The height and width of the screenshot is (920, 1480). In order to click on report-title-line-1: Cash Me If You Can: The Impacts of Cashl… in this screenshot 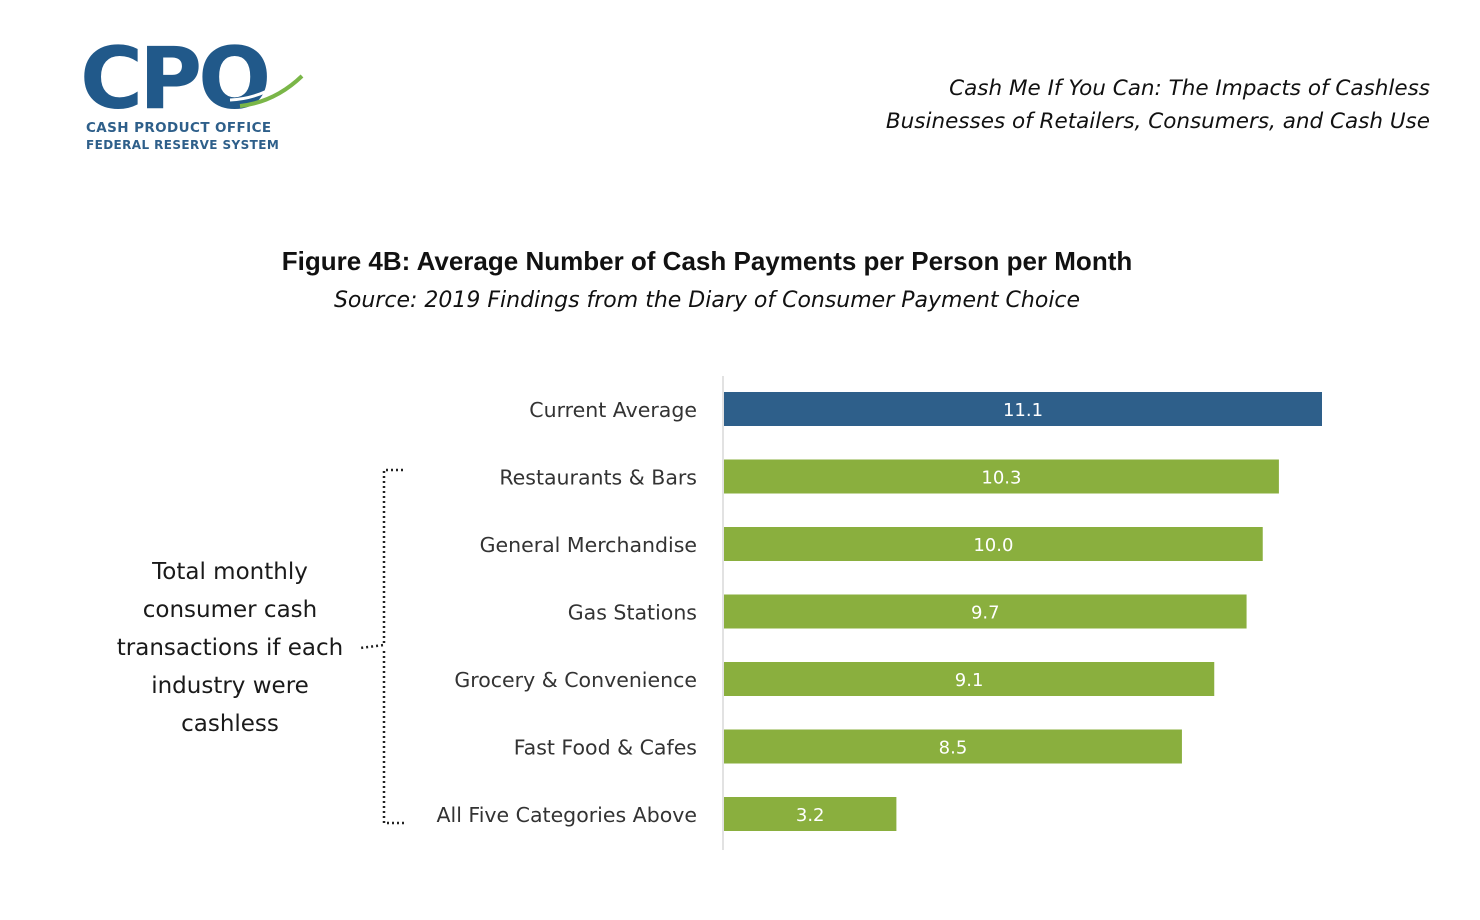, I will do `click(1189, 88)`.